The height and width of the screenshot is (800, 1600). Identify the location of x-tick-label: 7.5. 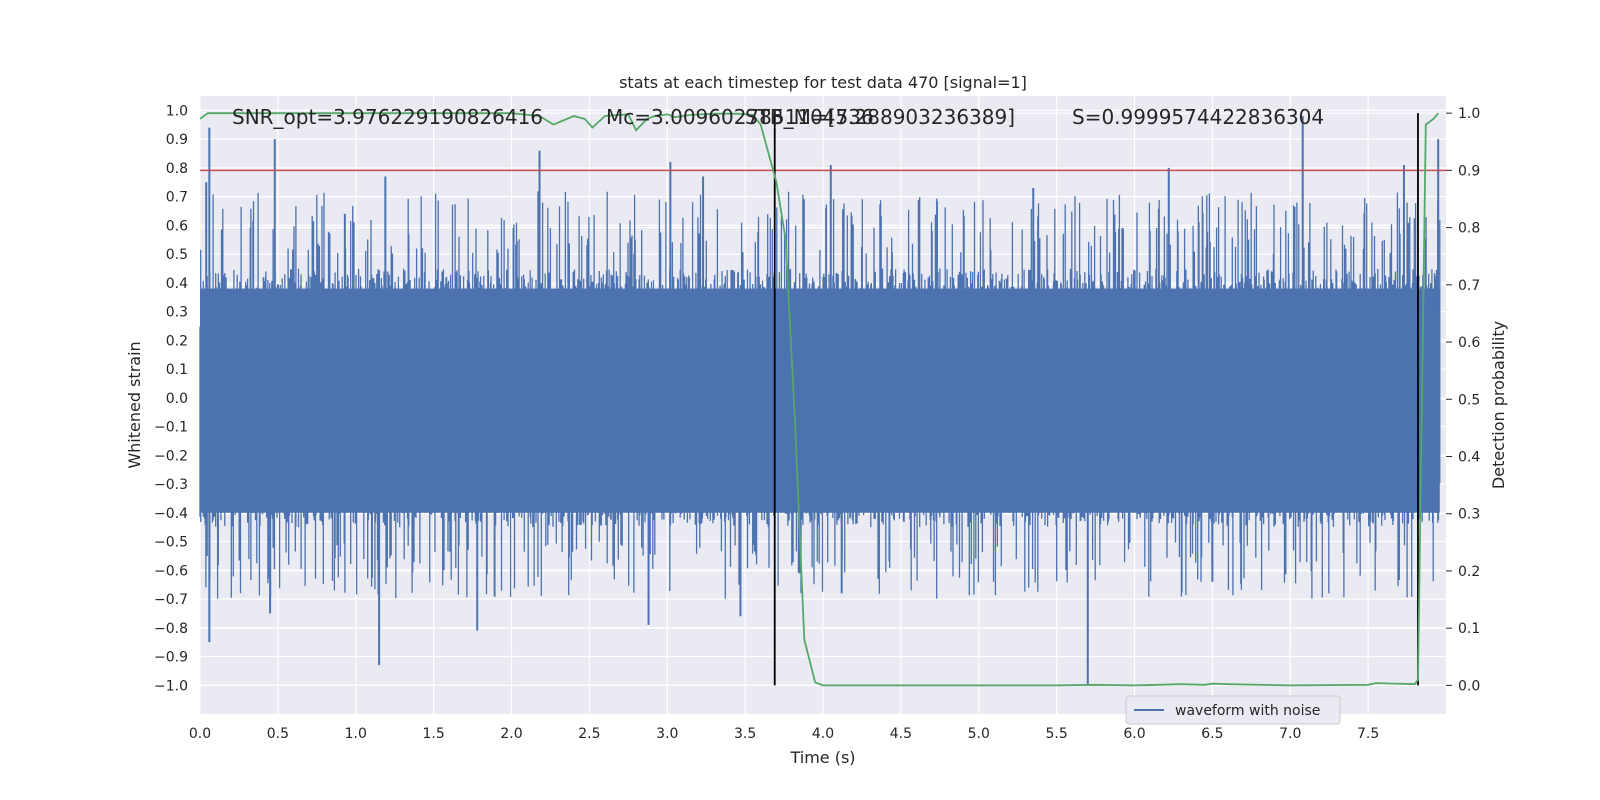
(1368, 734).